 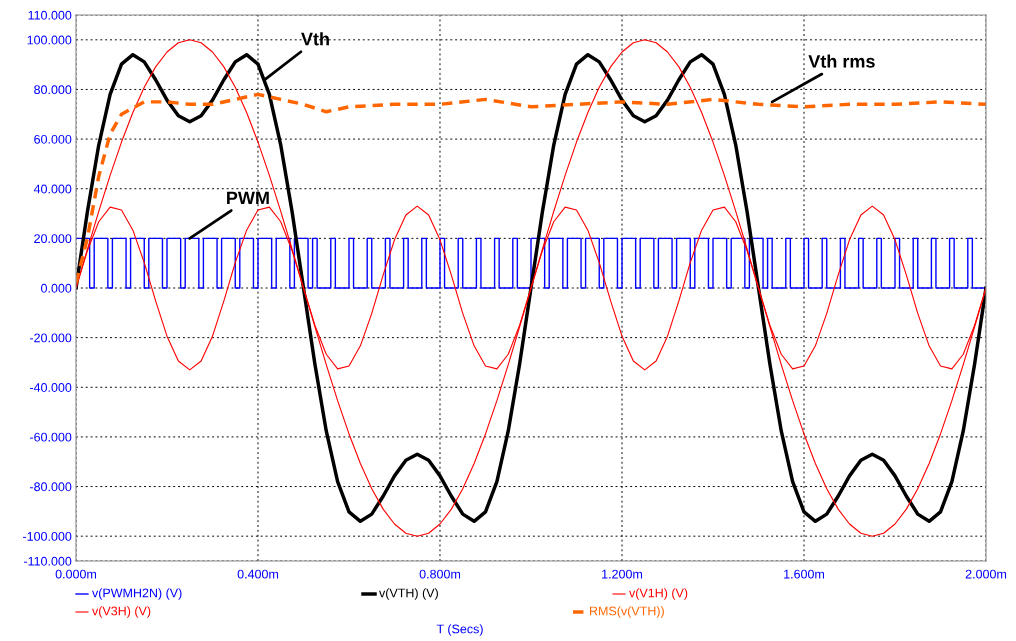 I want to click on y-tick-label: -110.000, so click(x=47, y=561).